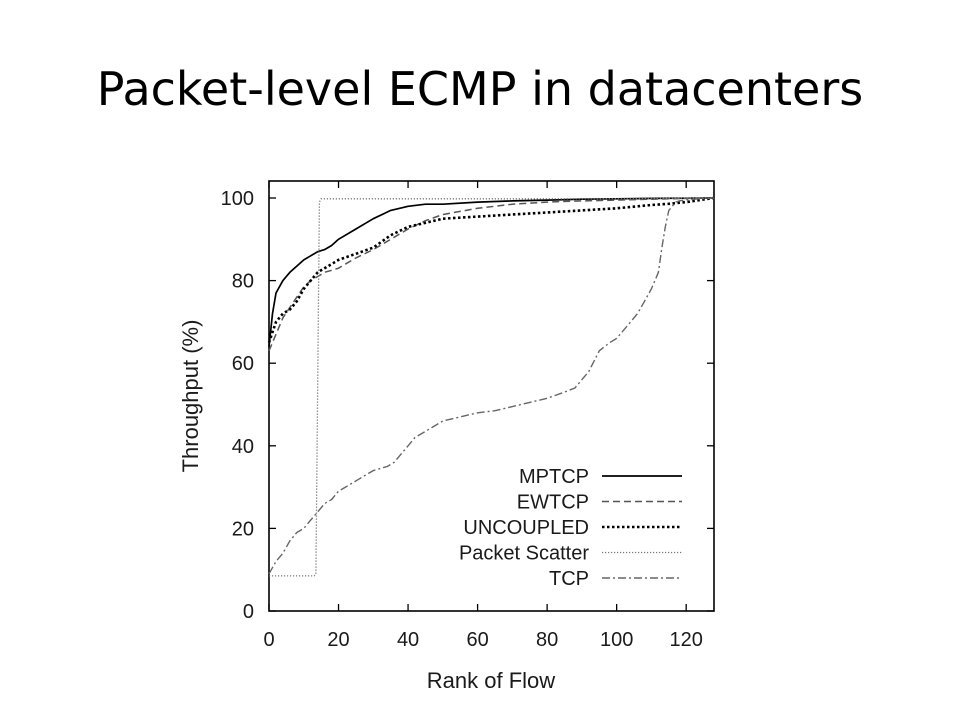  I want to click on x-tick-label: 120, so click(686, 640).